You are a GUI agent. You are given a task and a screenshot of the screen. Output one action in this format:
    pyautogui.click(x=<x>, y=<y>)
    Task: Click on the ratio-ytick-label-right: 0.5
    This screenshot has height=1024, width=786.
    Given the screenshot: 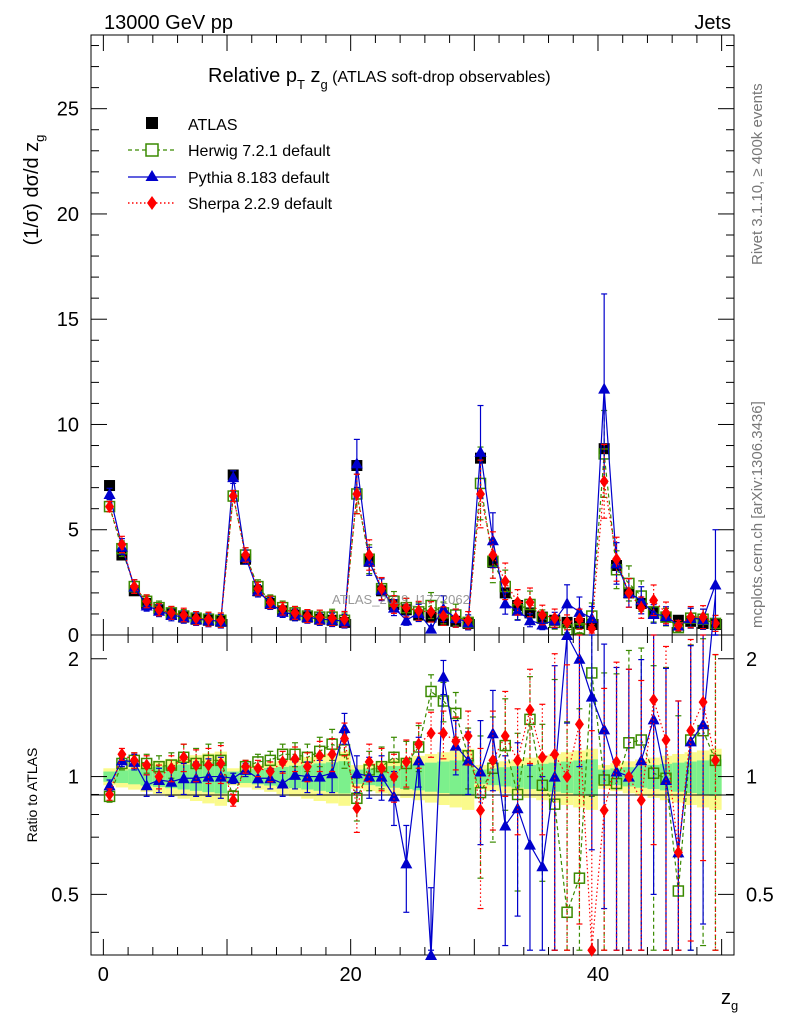 What is the action you would take?
    pyautogui.click(x=760, y=895)
    